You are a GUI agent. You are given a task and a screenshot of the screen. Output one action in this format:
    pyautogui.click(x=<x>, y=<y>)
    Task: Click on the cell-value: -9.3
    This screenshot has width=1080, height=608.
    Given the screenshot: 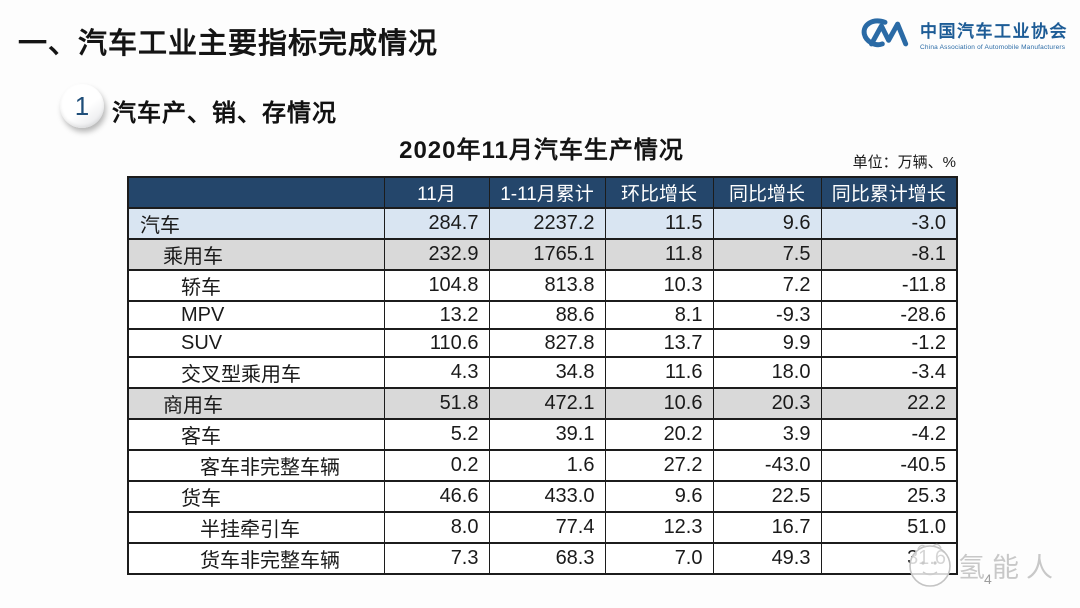 What is the action you would take?
    pyautogui.click(x=767, y=315)
    